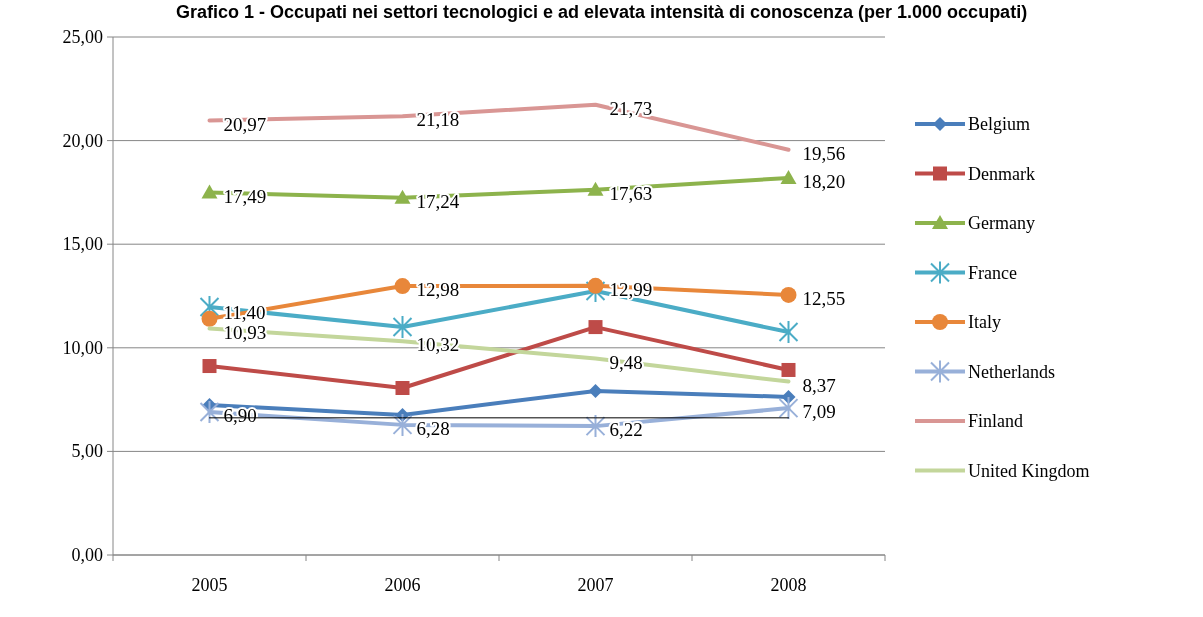 This screenshot has width=1203, height=617. I want to click on legend-label: Italy, so click(984, 322).